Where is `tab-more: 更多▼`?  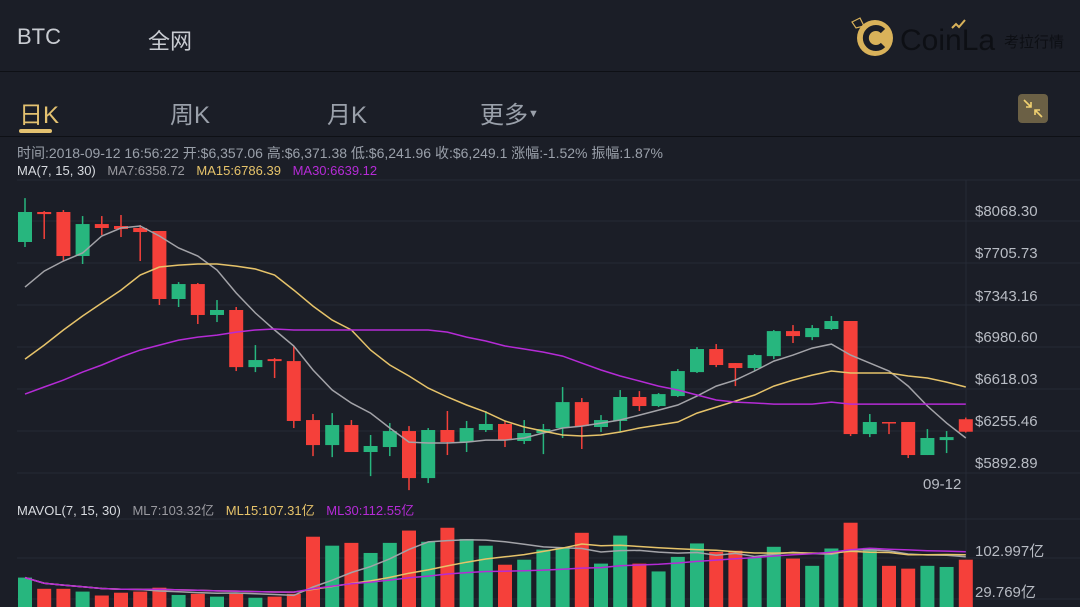 tab-more: 更多▼ is located at coordinates (509, 112).